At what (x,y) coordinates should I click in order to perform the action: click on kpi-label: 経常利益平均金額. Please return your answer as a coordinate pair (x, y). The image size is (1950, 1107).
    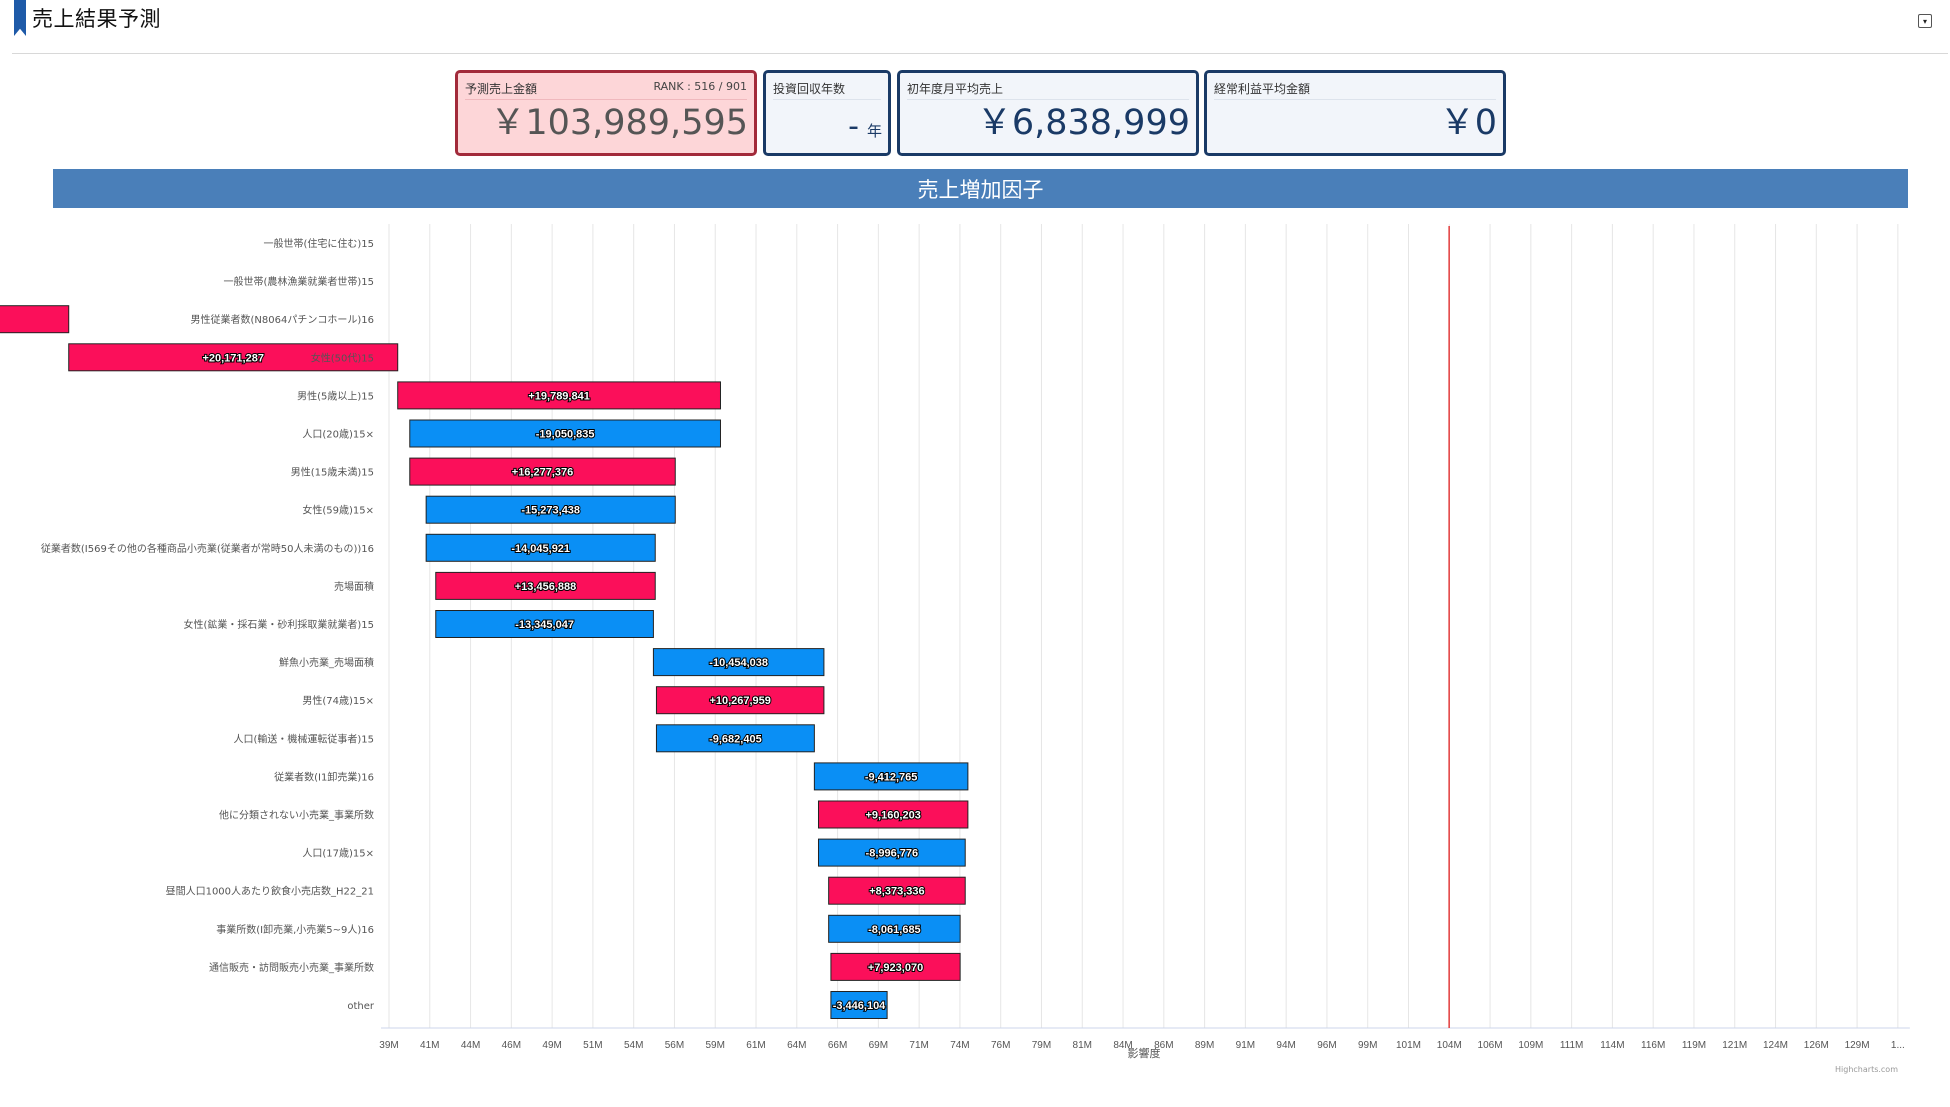
    Looking at the image, I should click on (1262, 89).